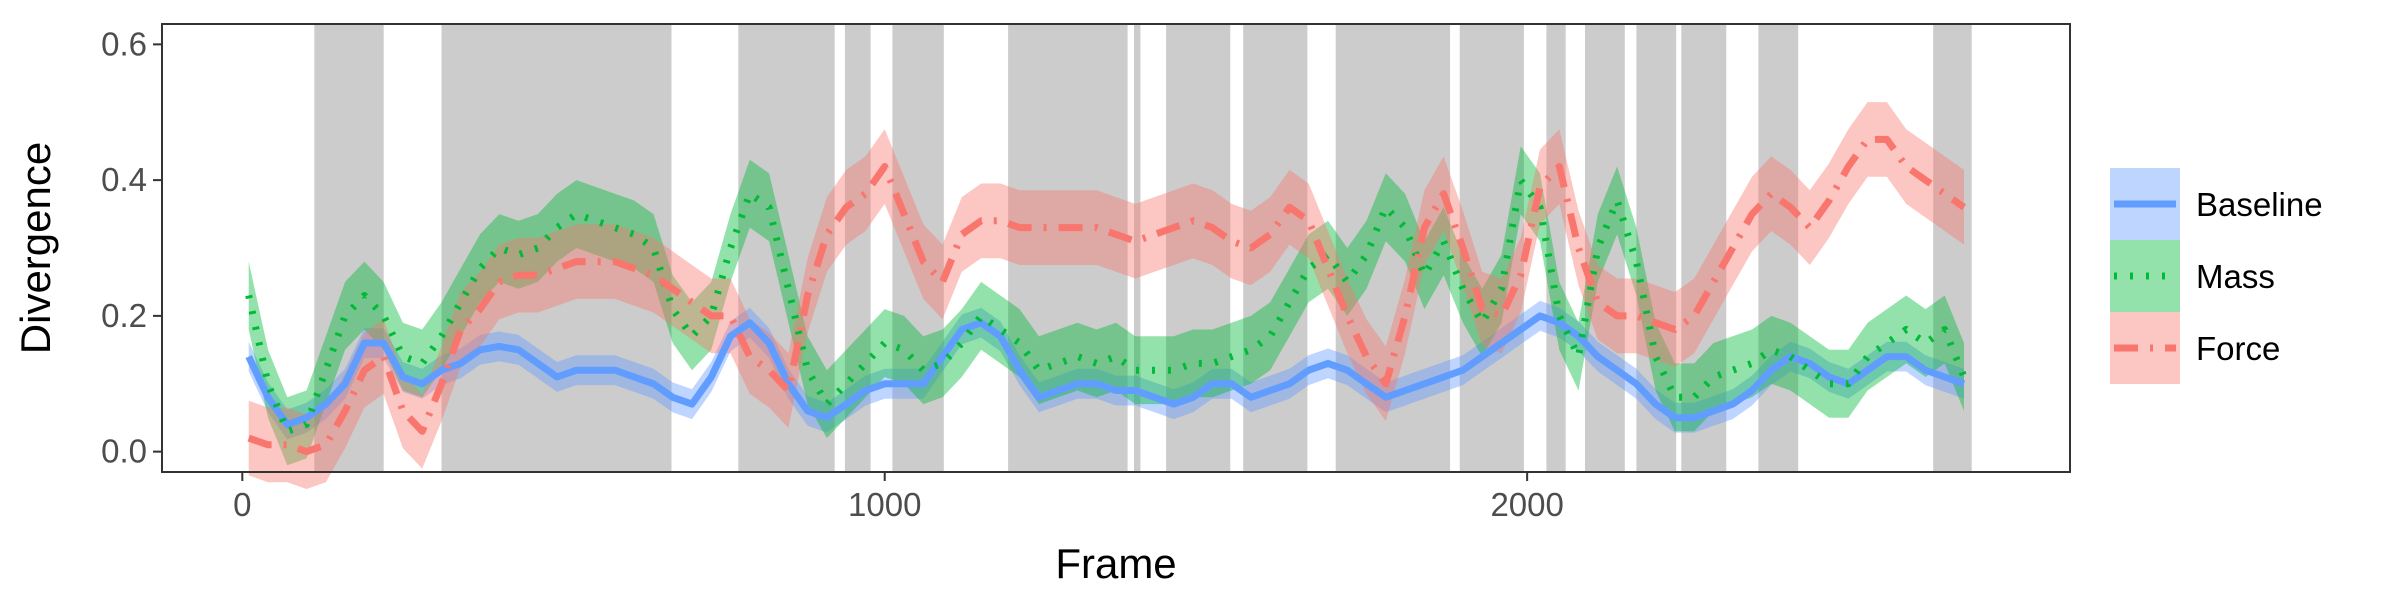 Image resolution: width=2400 pixels, height=600 pixels. I want to click on legend: Baseline Mass Force, so click(2216, 276).